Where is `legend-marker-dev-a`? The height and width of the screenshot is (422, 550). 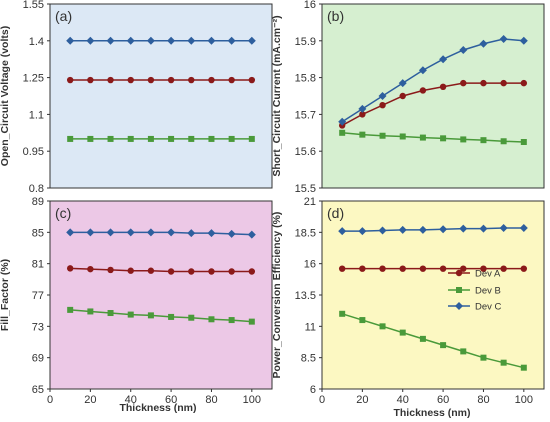 legend-marker-dev-a is located at coordinates (459, 273).